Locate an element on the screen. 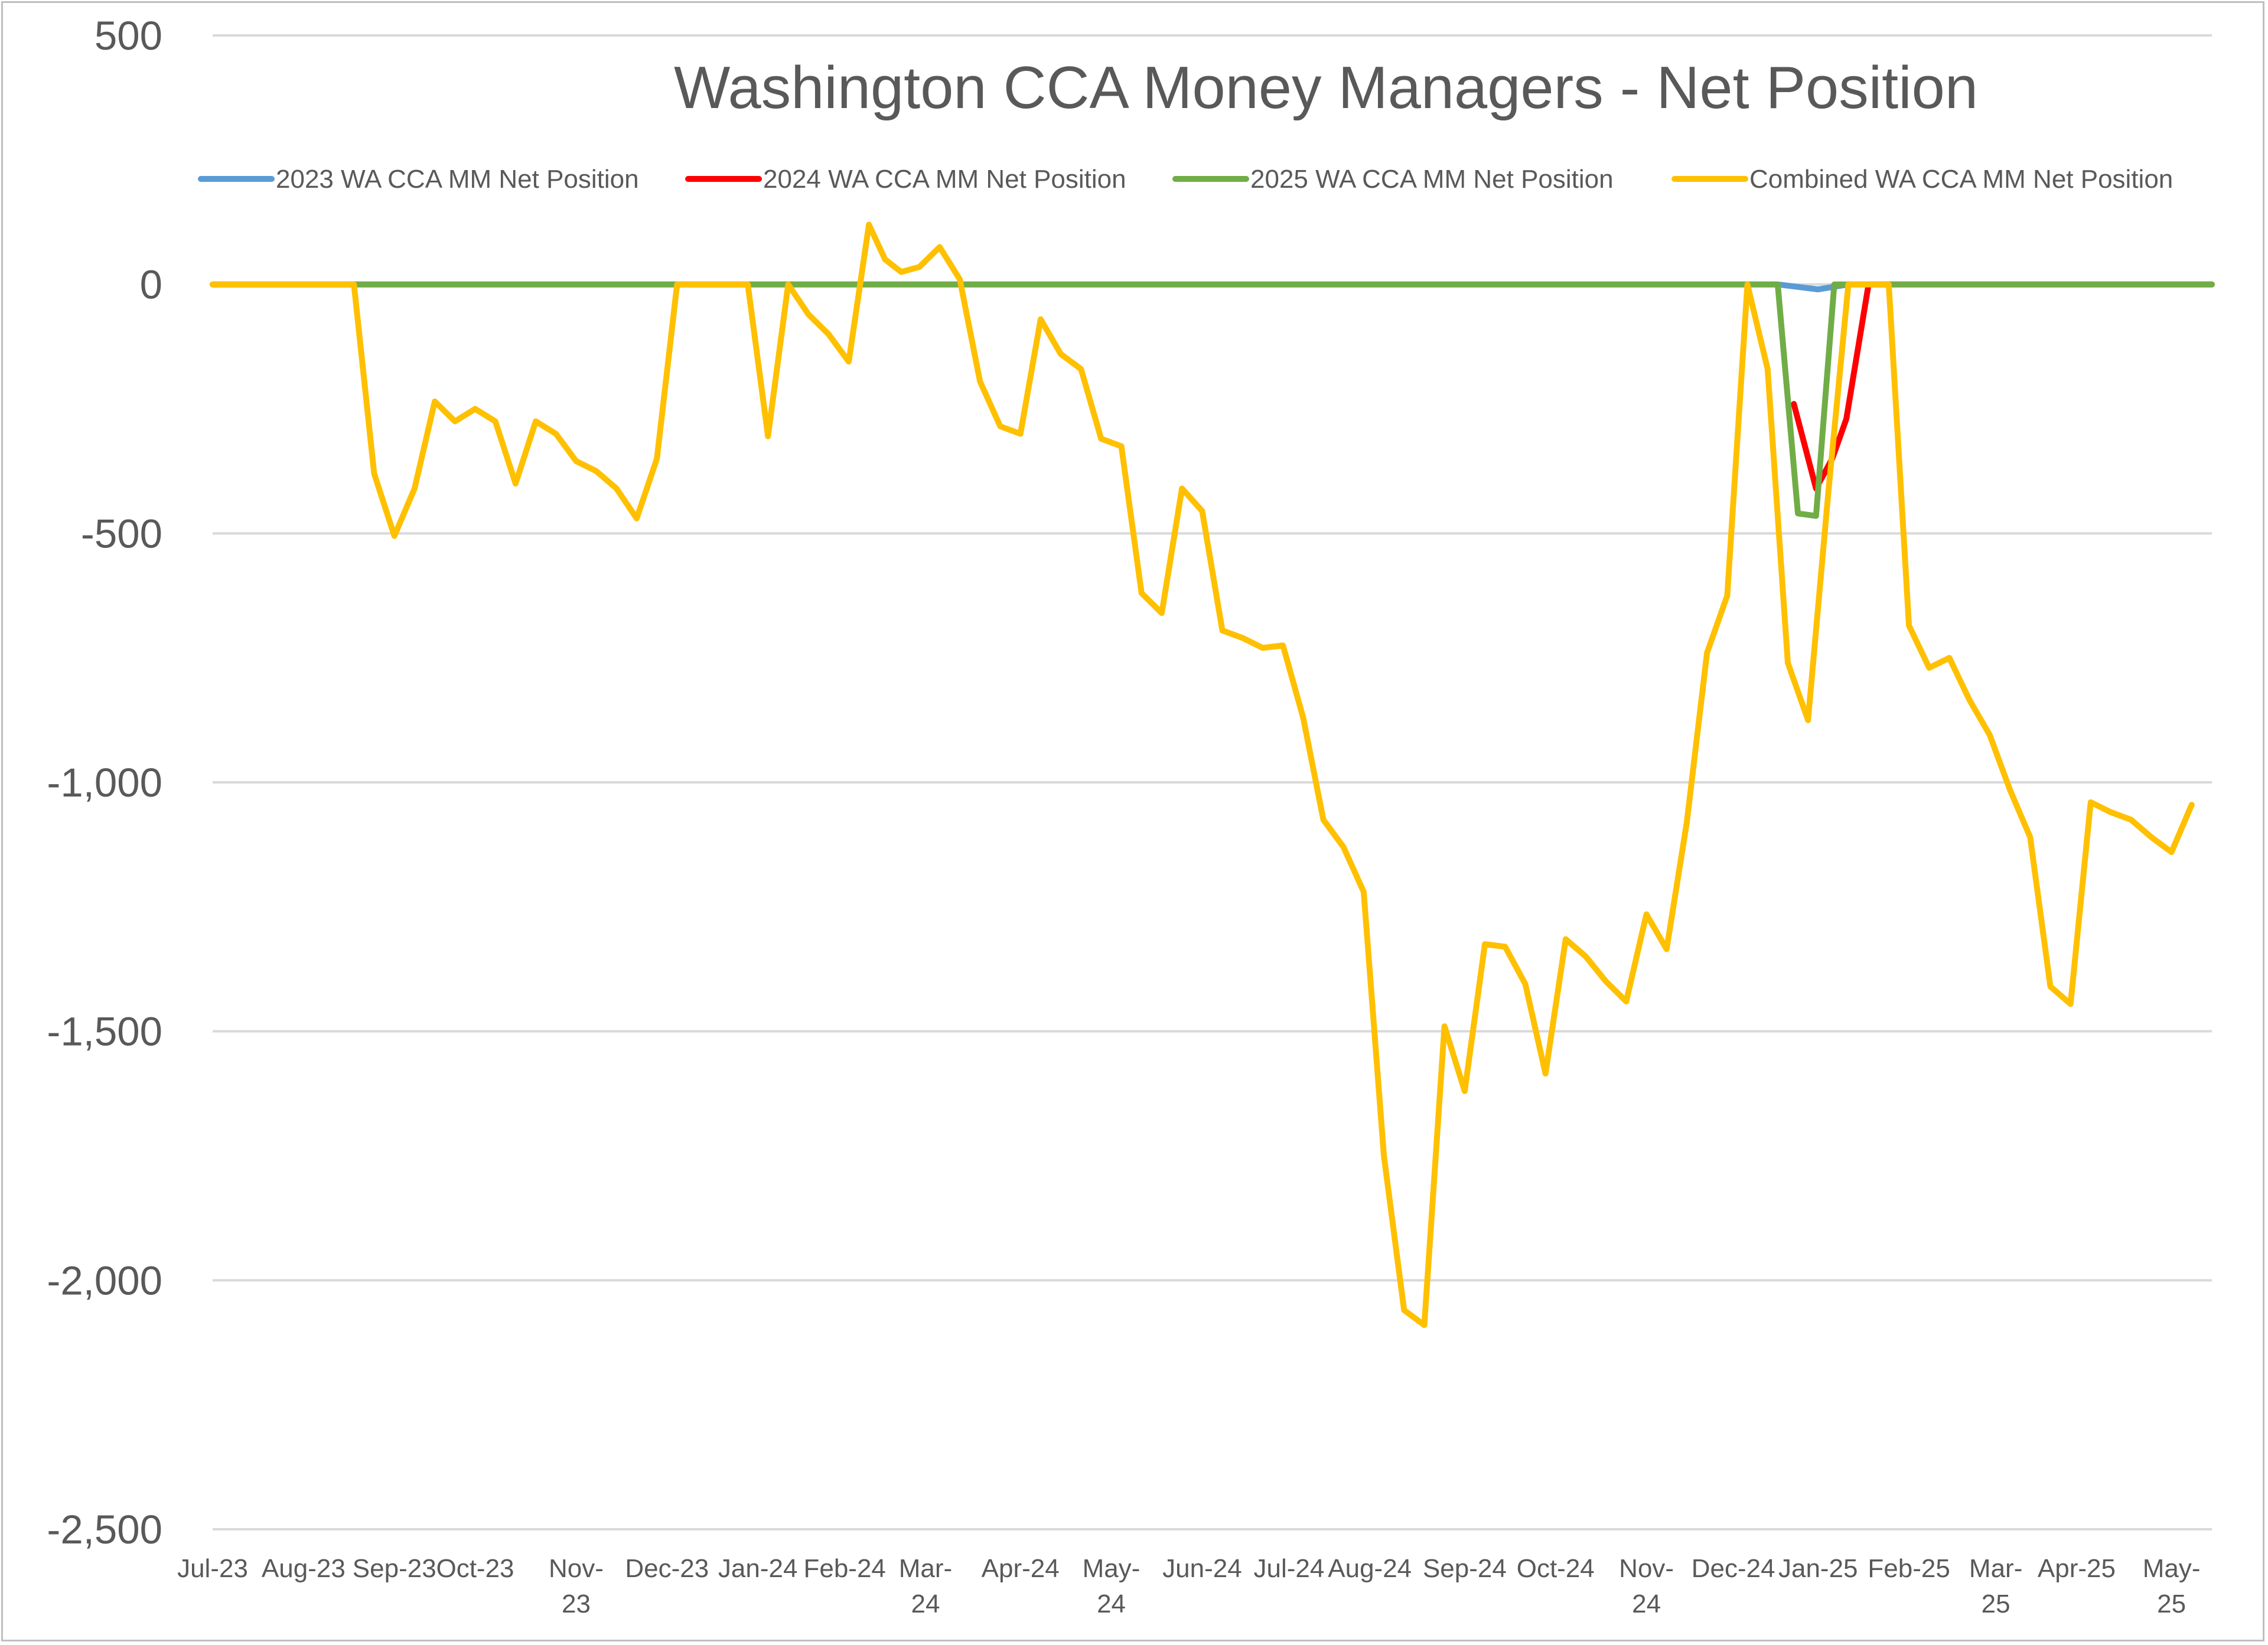 This screenshot has width=2268, height=1645. y-tick-label: -2,000 is located at coordinates (104, 1280).